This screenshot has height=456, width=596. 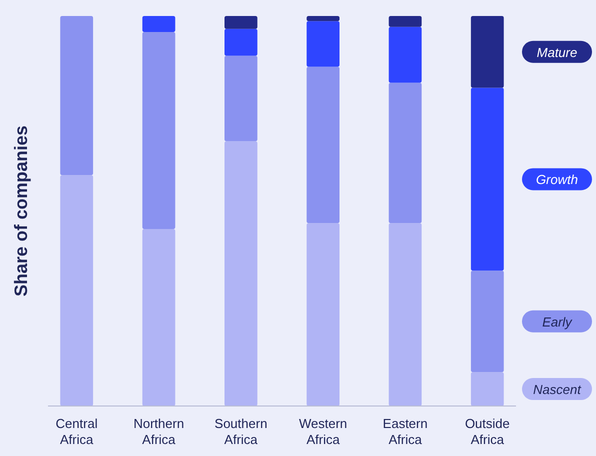 I want to click on x-tick-label: Southern Africa, so click(x=241, y=431).